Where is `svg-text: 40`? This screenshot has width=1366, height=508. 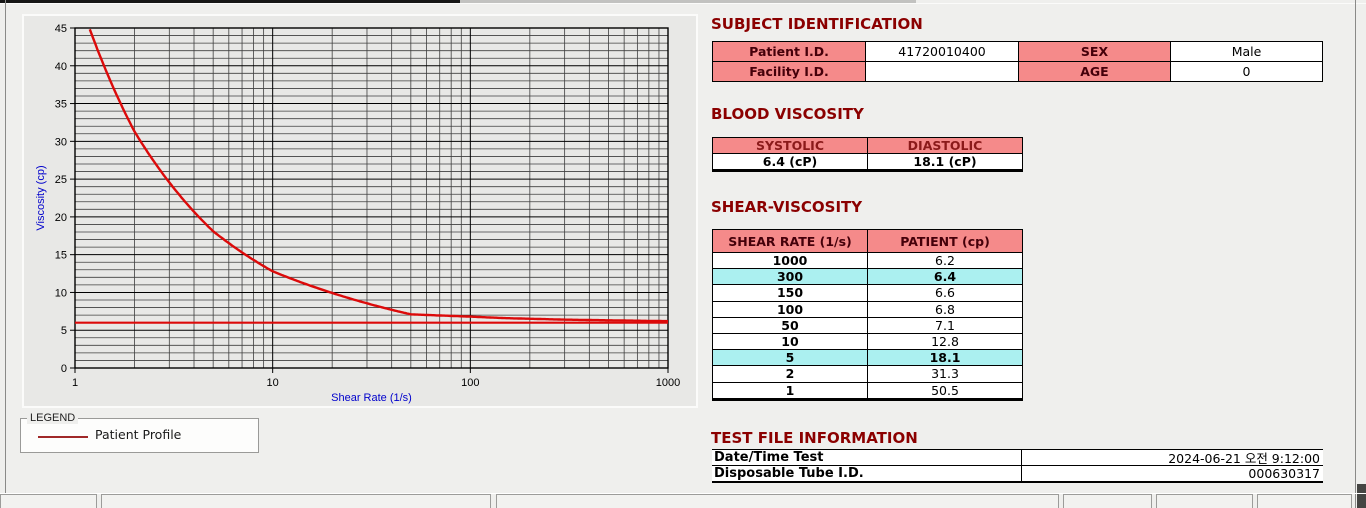
svg-text: 40 is located at coordinates (61, 67).